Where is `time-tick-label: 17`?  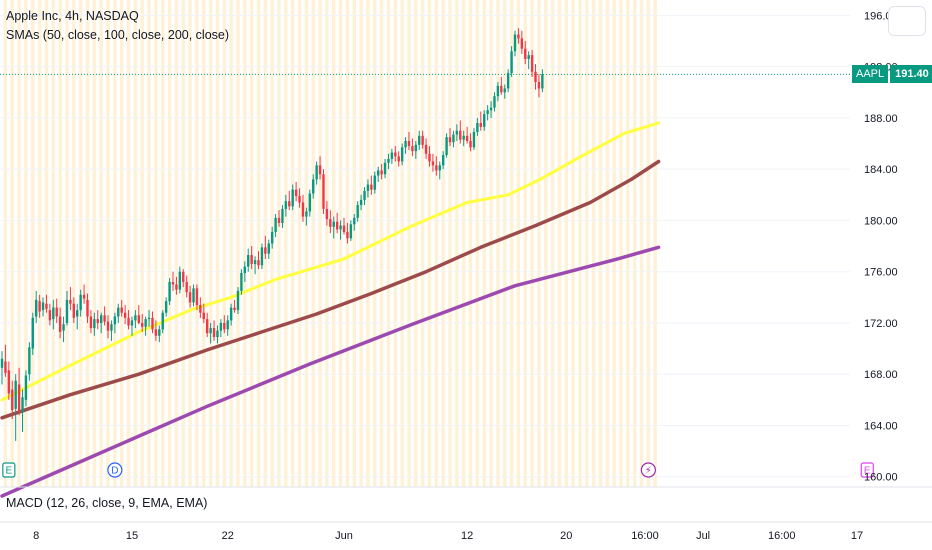
time-tick-label: 17 is located at coordinates (857, 536).